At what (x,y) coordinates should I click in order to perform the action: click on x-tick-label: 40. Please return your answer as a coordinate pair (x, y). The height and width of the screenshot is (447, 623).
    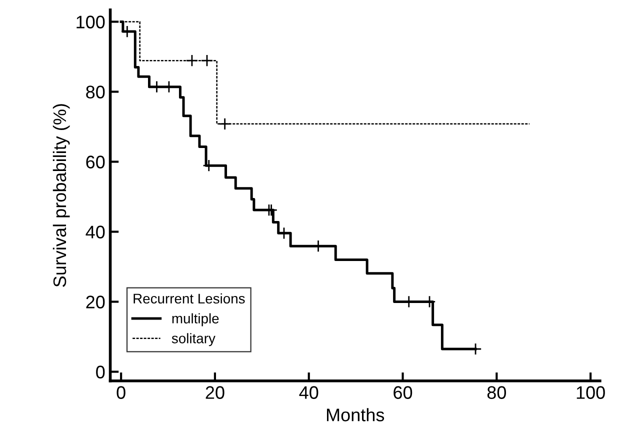
    Looking at the image, I should click on (308, 392).